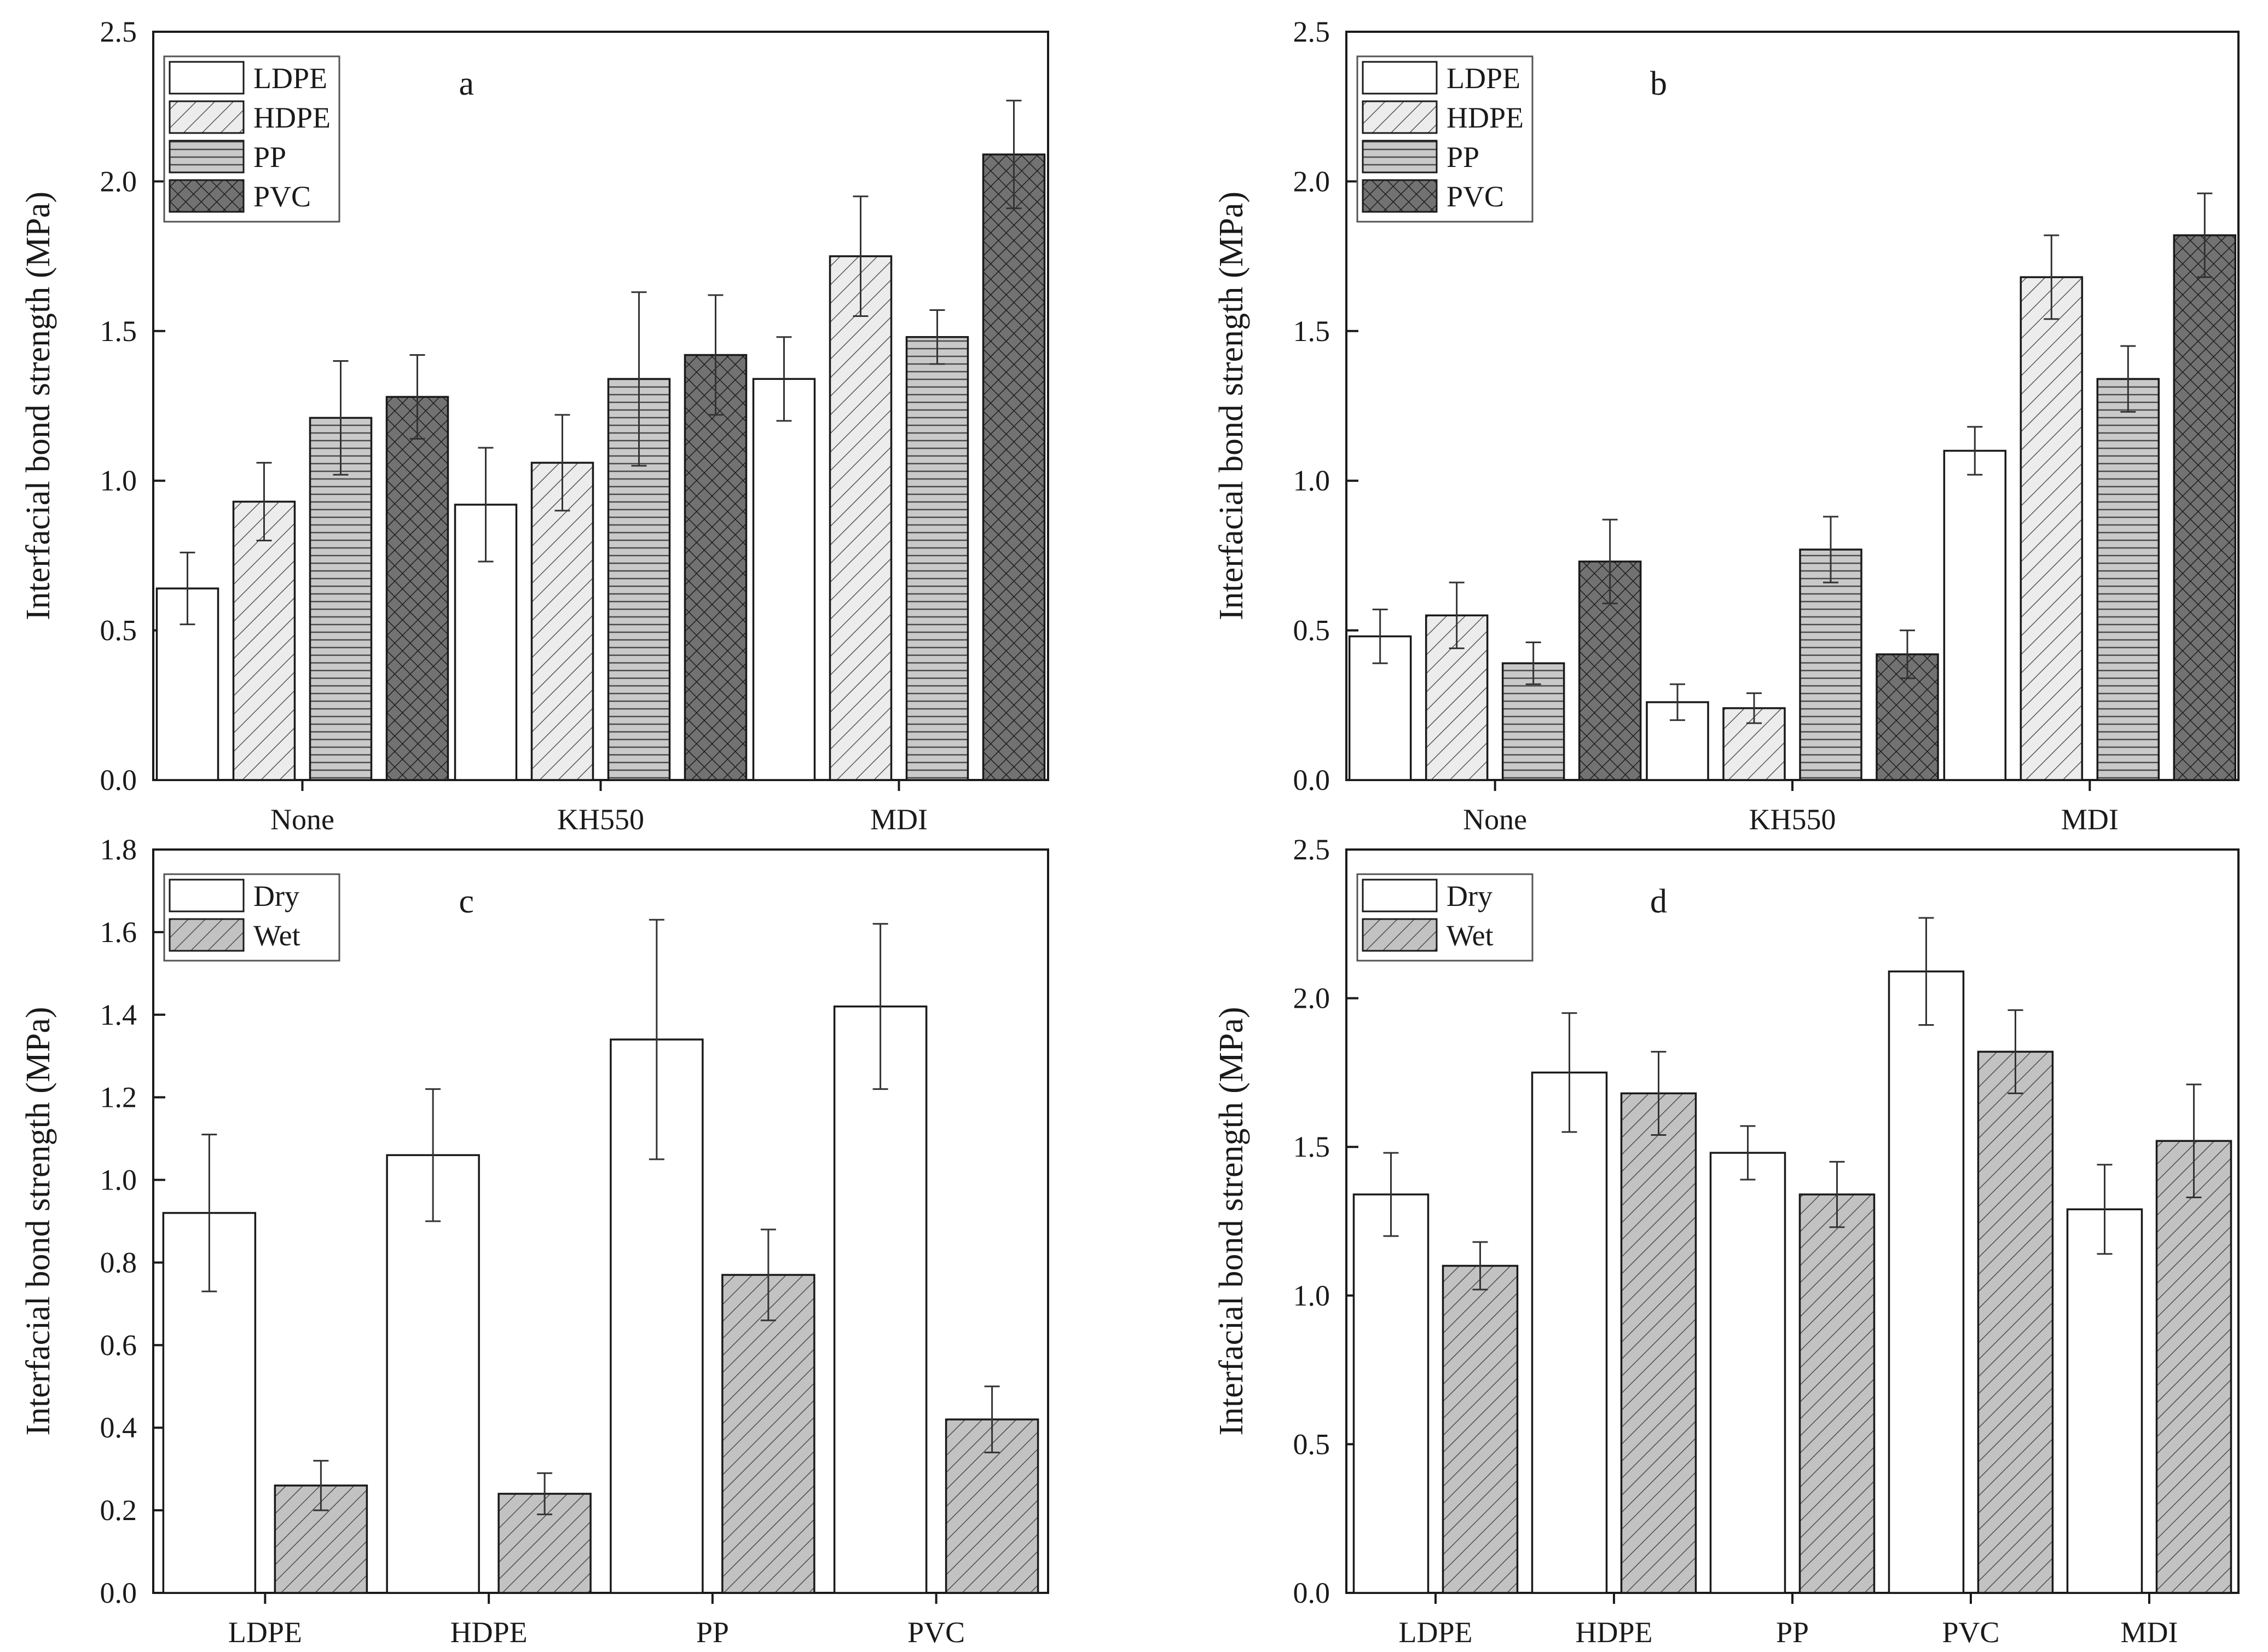  Describe the element at coordinates (466, 901) in the screenshot. I see `panel-label: c` at that location.